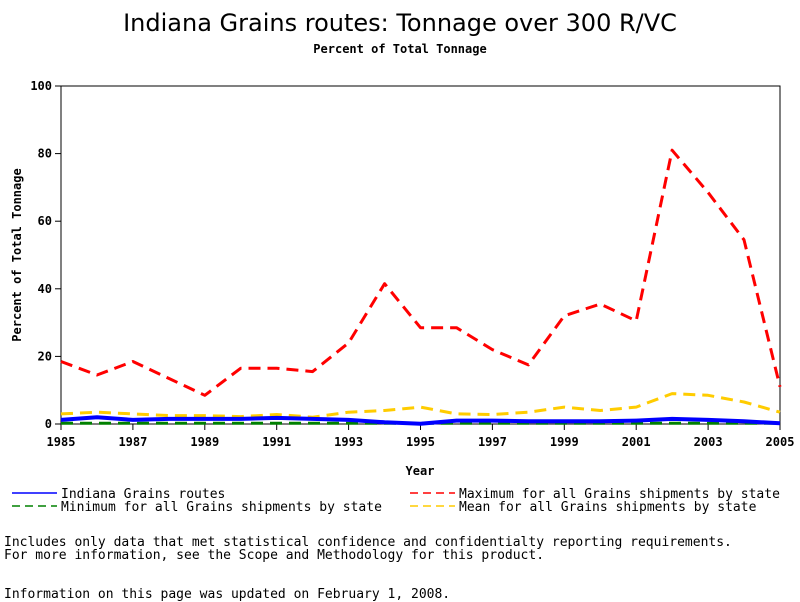 This screenshot has width=800, height=602. What do you see at coordinates (399, 49) in the screenshot?
I see `chart-subtitle: Percent of Total Tonnage` at bounding box center [399, 49].